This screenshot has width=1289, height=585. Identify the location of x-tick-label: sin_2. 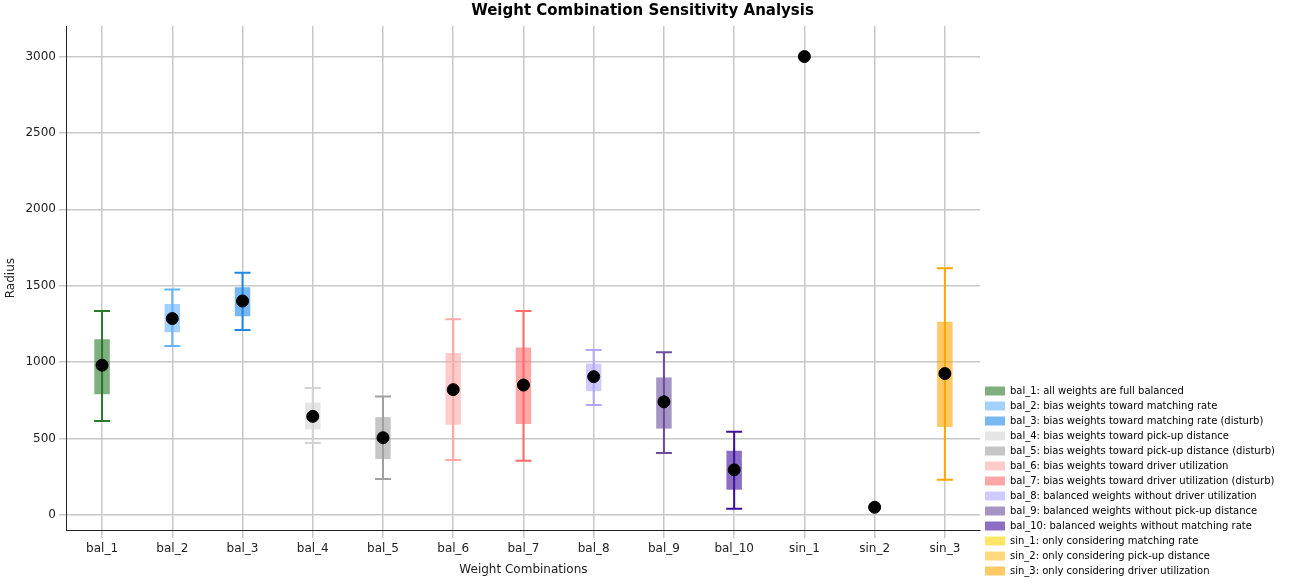
(875, 547).